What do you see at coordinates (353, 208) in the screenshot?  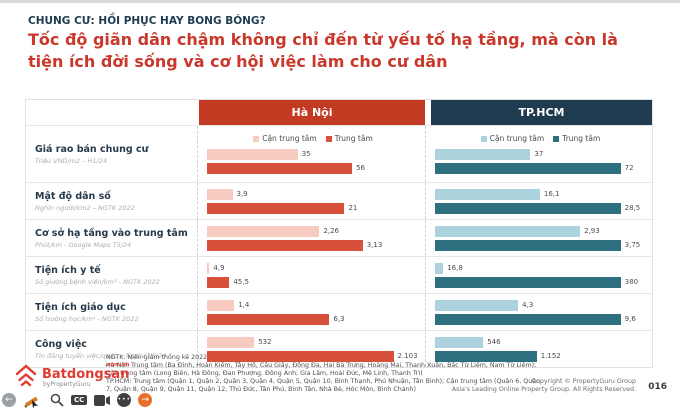 I see `bar-value: 21` at bounding box center [353, 208].